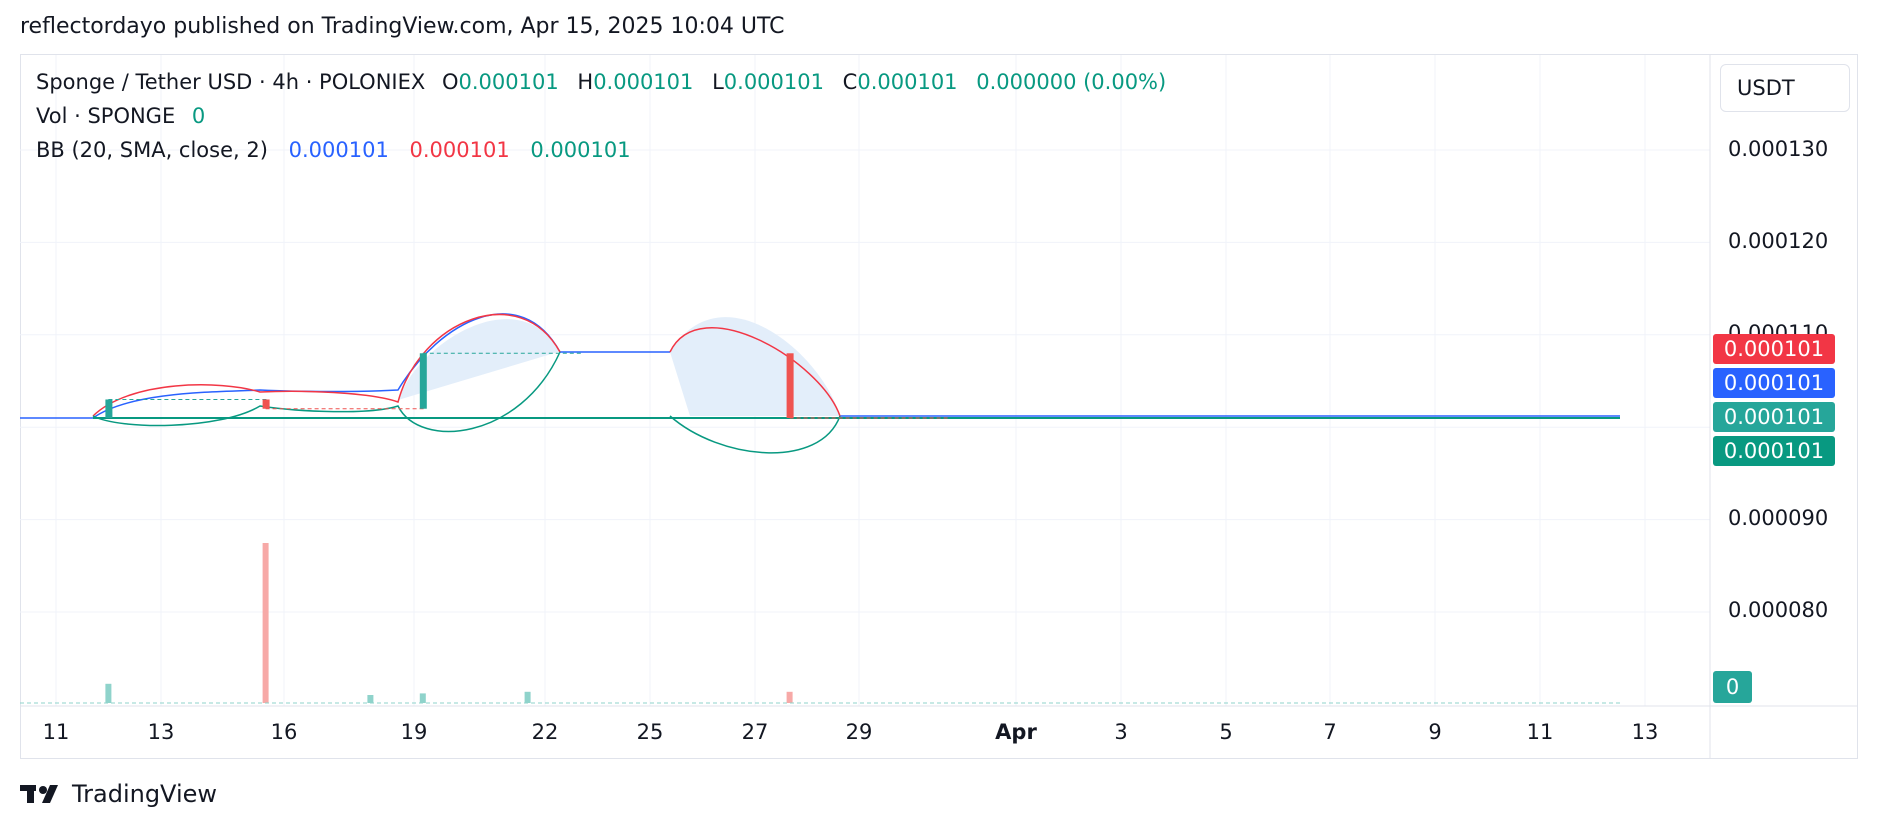  What do you see at coordinates (1785, 88) in the screenshot?
I see `currency-button: USDT` at bounding box center [1785, 88].